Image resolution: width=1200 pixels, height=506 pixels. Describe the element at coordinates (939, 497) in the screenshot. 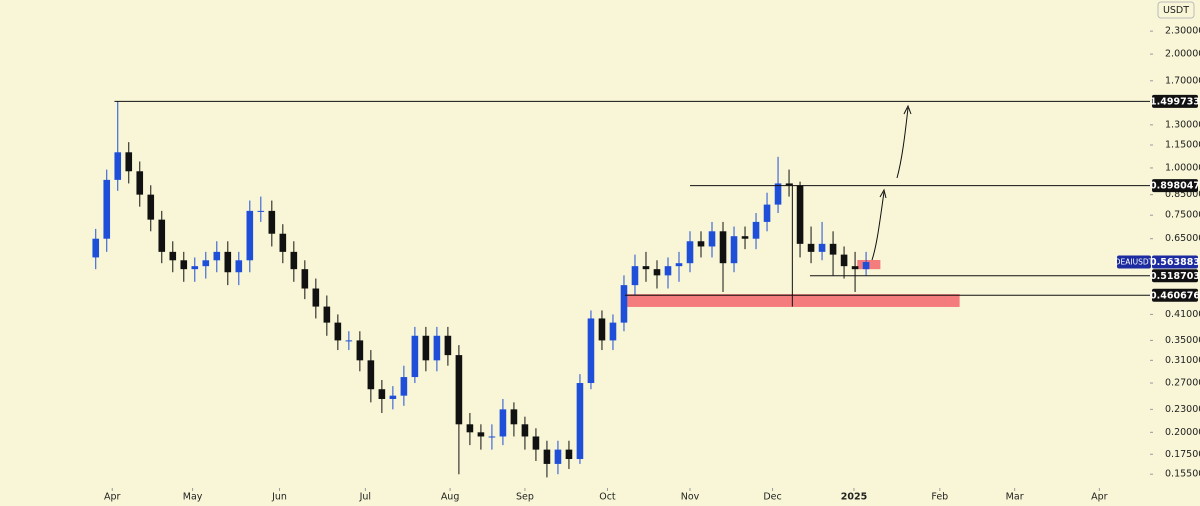

I see `x-tick-label: Feb` at that location.